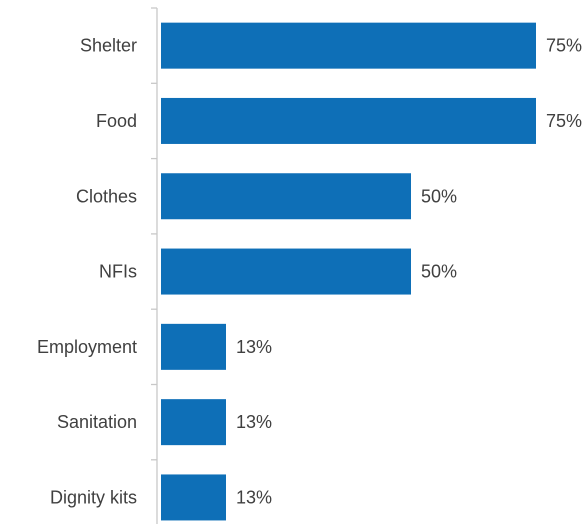  I want to click on category-label: Sanitation, so click(97, 422).